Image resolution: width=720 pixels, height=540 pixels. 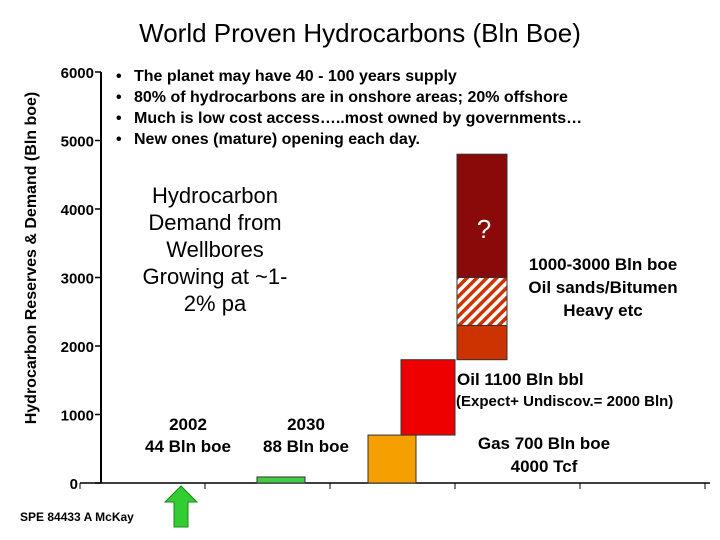 I want to click on unconventional-label-type: Oil sands/Bitumen, so click(x=603, y=287).